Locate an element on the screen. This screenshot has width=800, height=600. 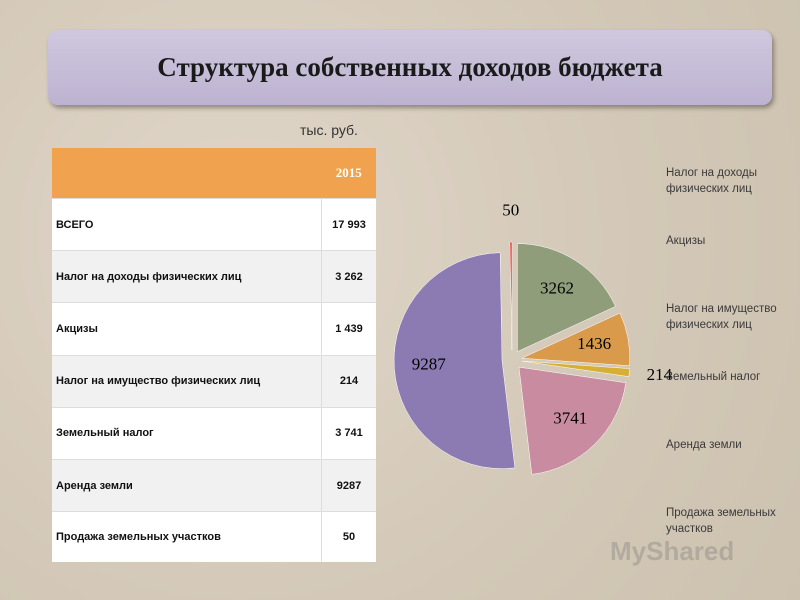
table-cell: Налог на имущество физических лиц is located at coordinates (187, 381).